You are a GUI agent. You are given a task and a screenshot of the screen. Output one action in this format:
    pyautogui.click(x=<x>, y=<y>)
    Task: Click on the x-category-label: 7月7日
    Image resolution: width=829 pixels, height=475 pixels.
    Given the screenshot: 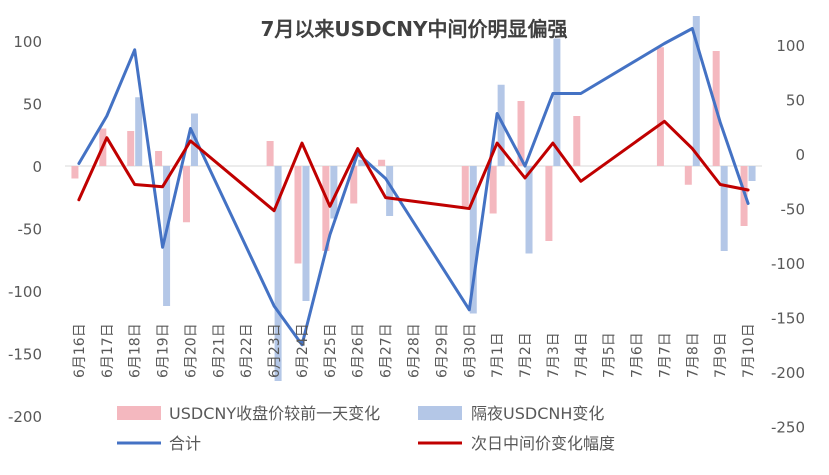 What is the action you would take?
    pyautogui.click(x=665, y=355)
    